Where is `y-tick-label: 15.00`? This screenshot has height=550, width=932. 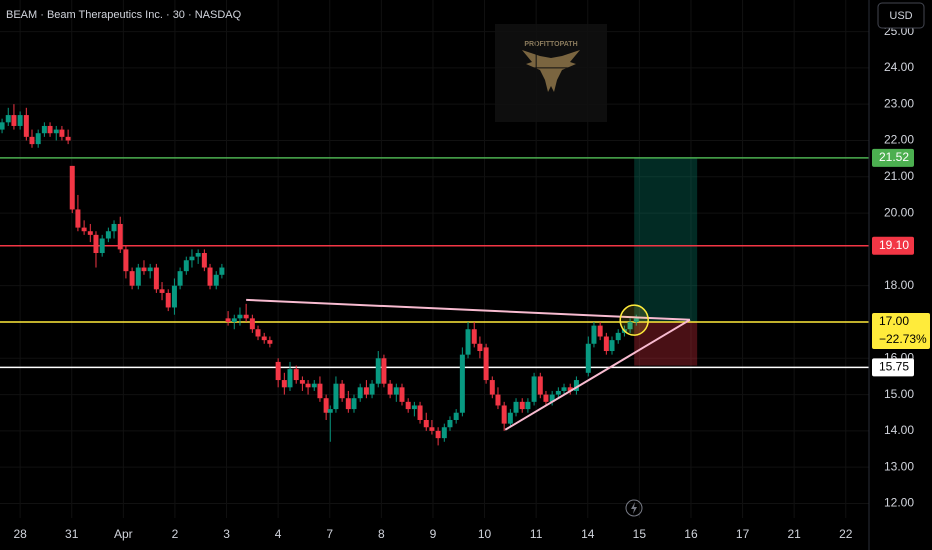
y-tick-label: 15.00 is located at coordinates (899, 394).